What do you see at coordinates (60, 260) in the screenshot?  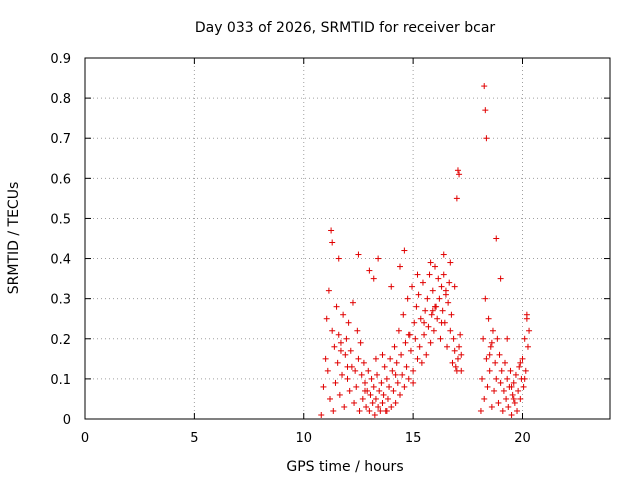 I see `y-tick-label: 0.4` at bounding box center [60, 260].